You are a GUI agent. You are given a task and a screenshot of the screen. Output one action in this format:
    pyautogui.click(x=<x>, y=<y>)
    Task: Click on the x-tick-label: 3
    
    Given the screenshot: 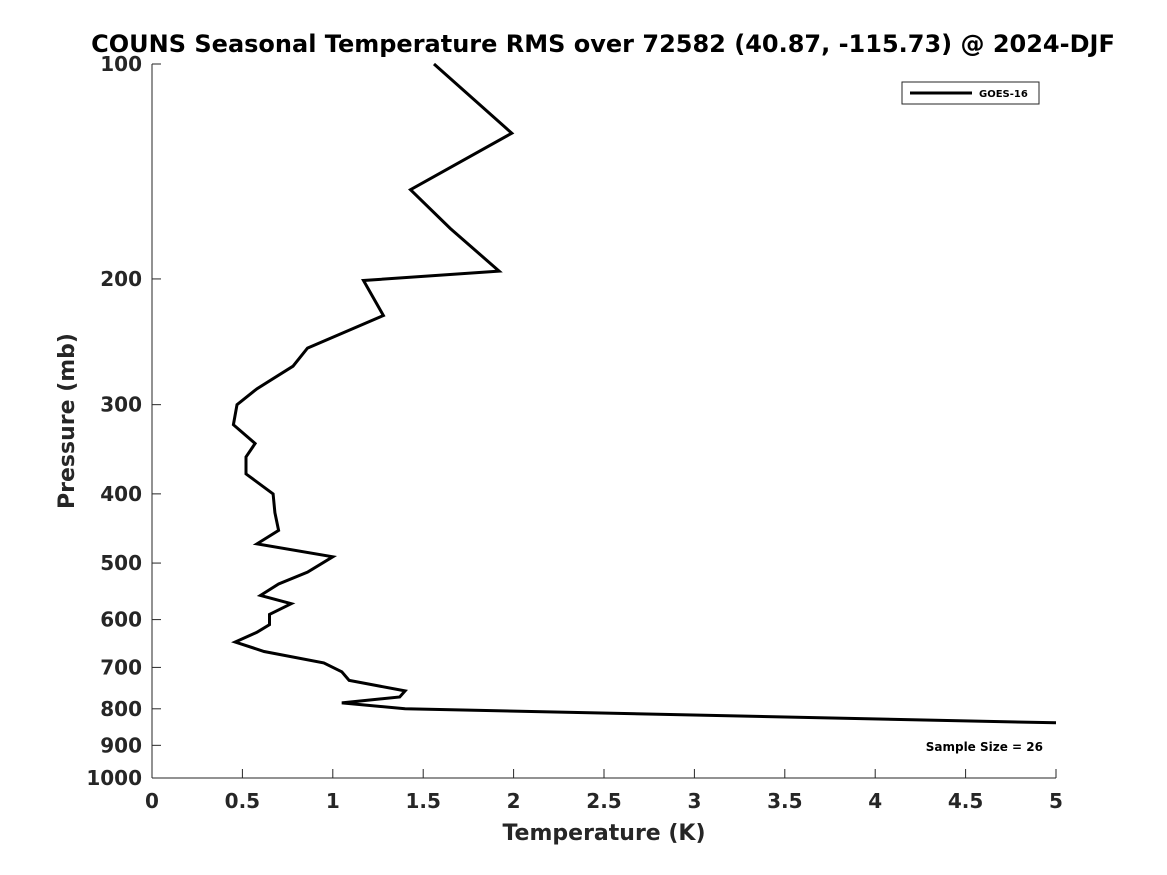 What is the action you would take?
    pyautogui.click(x=694, y=801)
    